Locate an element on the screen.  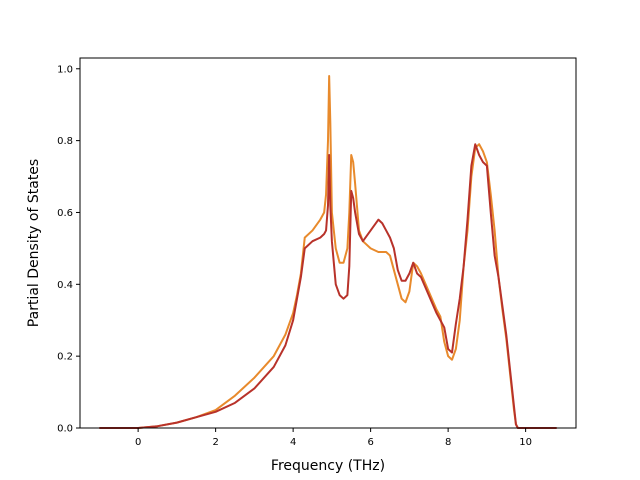
x-tick-label: 10 is located at coordinates (525, 442).